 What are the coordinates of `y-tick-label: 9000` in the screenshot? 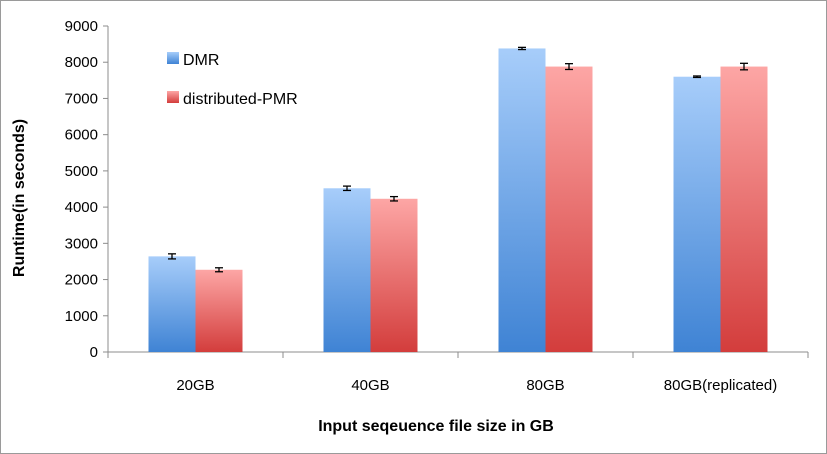 It's located at (81, 26).